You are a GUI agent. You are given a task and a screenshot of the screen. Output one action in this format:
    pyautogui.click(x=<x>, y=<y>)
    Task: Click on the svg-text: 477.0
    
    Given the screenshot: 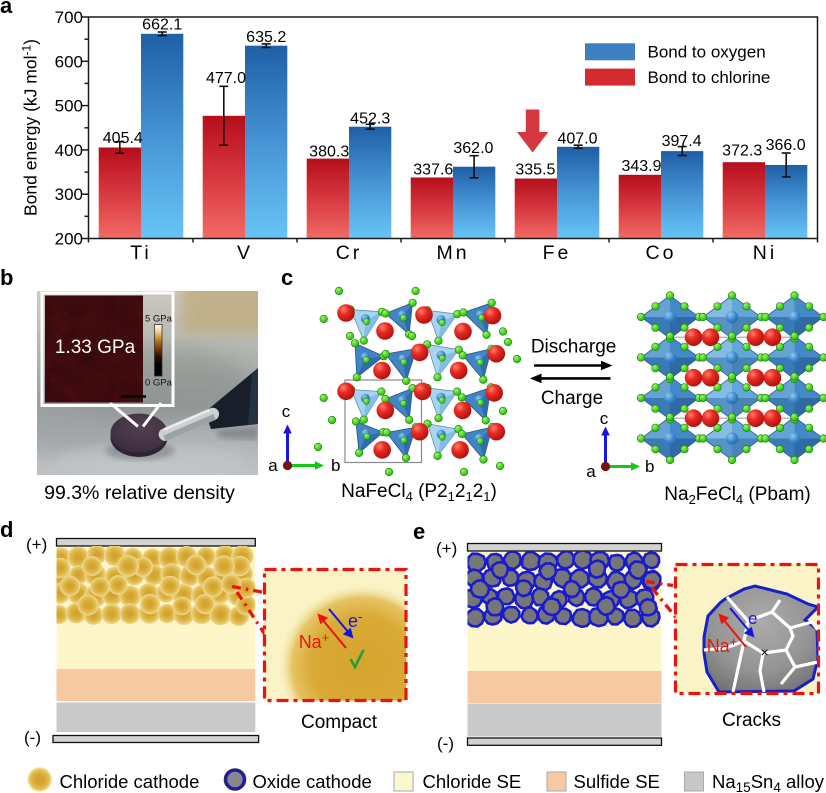 What is the action you would take?
    pyautogui.click(x=226, y=78)
    